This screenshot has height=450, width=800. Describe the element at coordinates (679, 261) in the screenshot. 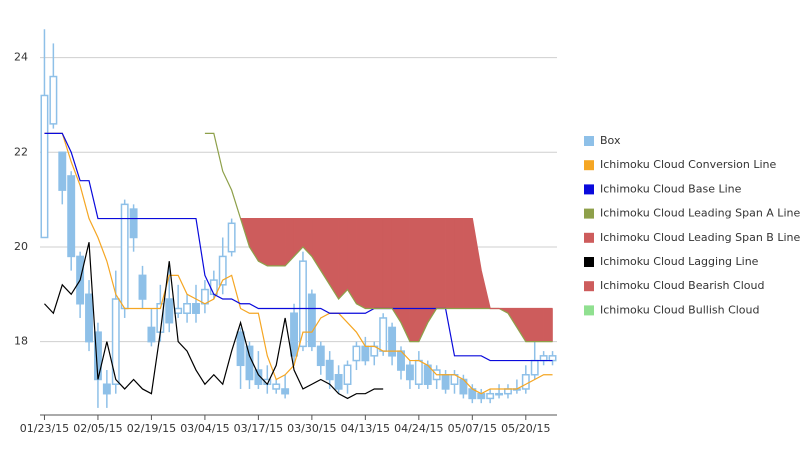

I see `legend-label: Ichimoku Cloud Lagging Line` at that location.